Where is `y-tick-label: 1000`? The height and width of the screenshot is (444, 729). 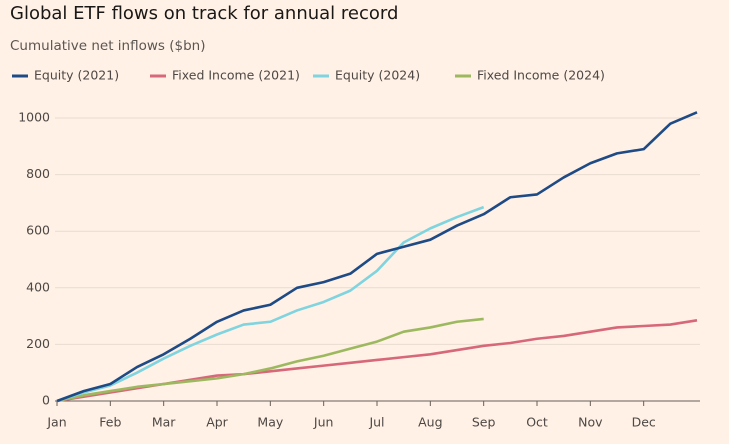 y-tick-label: 1000 is located at coordinates (34, 117).